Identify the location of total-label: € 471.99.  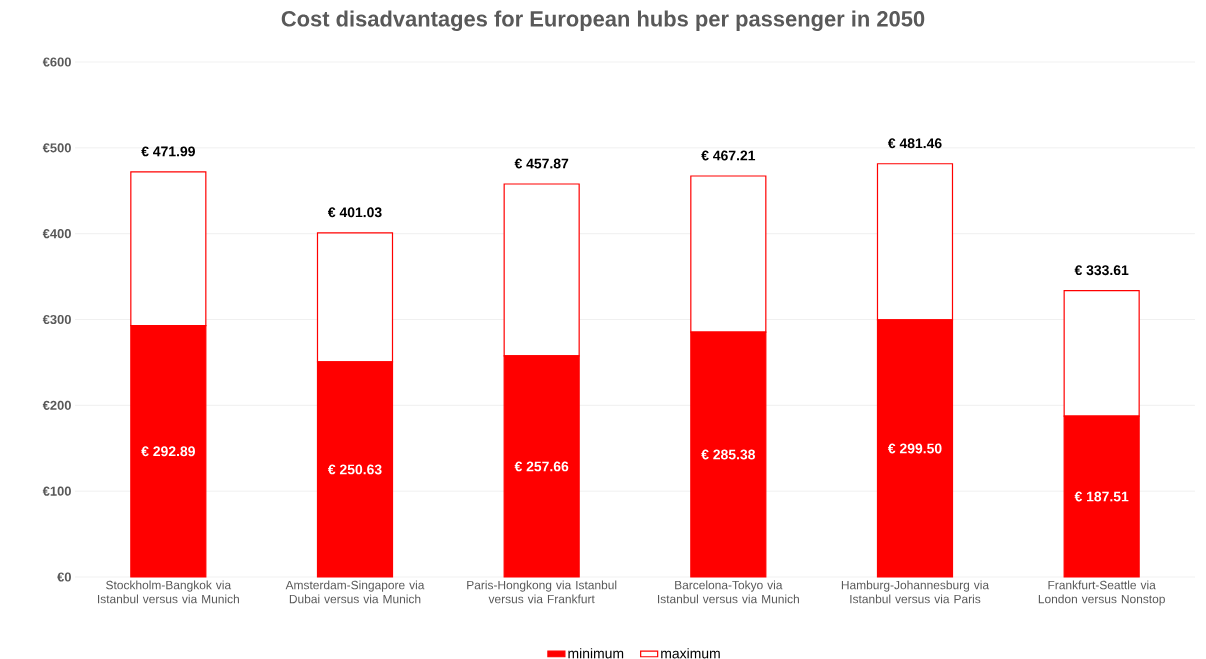
(168, 151).